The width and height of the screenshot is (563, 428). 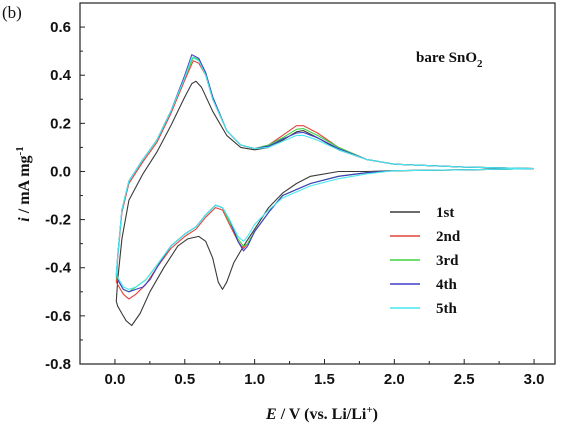 What do you see at coordinates (464, 379) in the screenshot?
I see `x-tick-label: 2.5` at bounding box center [464, 379].